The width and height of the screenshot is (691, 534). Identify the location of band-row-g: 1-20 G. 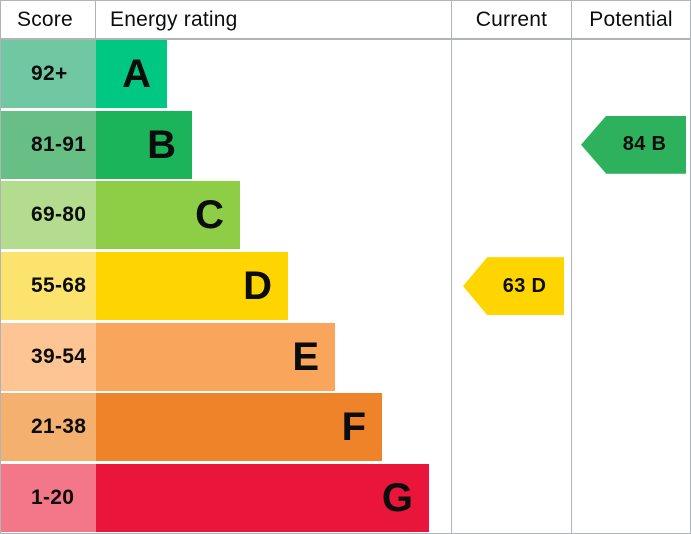
(345, 498).